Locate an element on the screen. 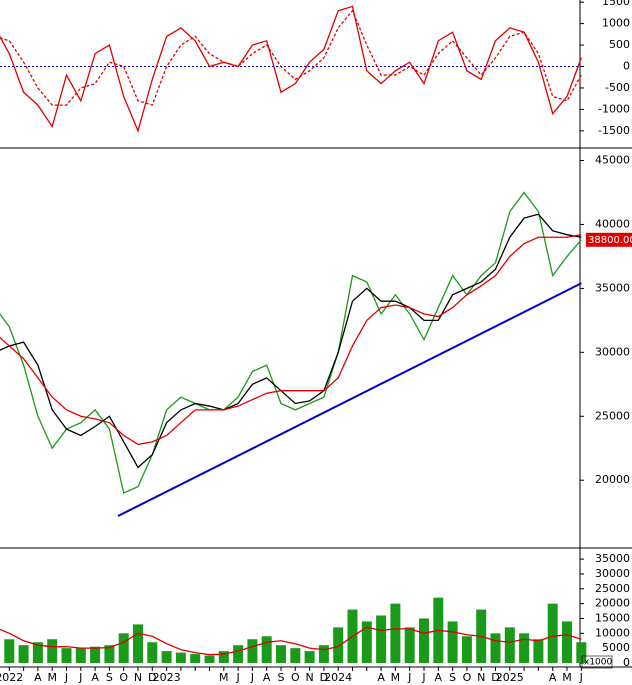 This screenshot has width=632, height=685. y-tick-label: 15000 is located at coordinates (612, 617).